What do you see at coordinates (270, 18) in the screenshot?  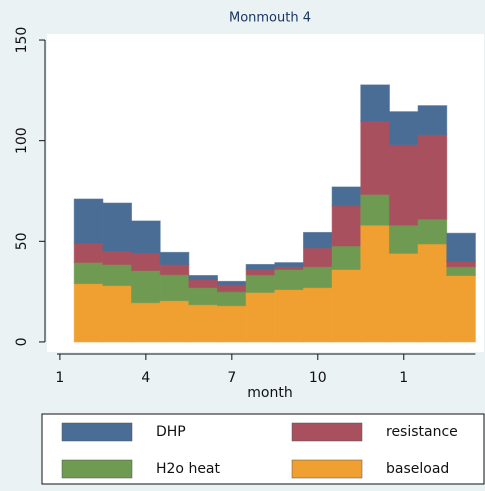 I see `chart-title: Monmouth 4` at bounding box center [270, 18].